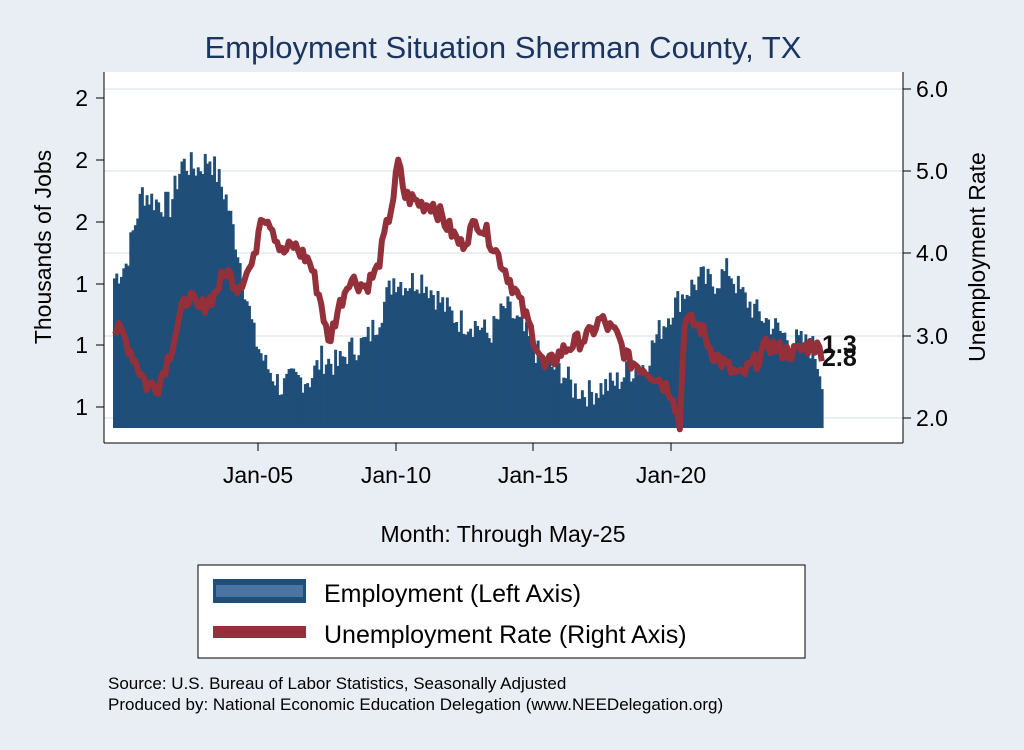 The height and width of the screenshot is (750, 1024). Describe the element at coordinates (81, 345) in the screenshot. I see `left-tick-label: 1` at that location.